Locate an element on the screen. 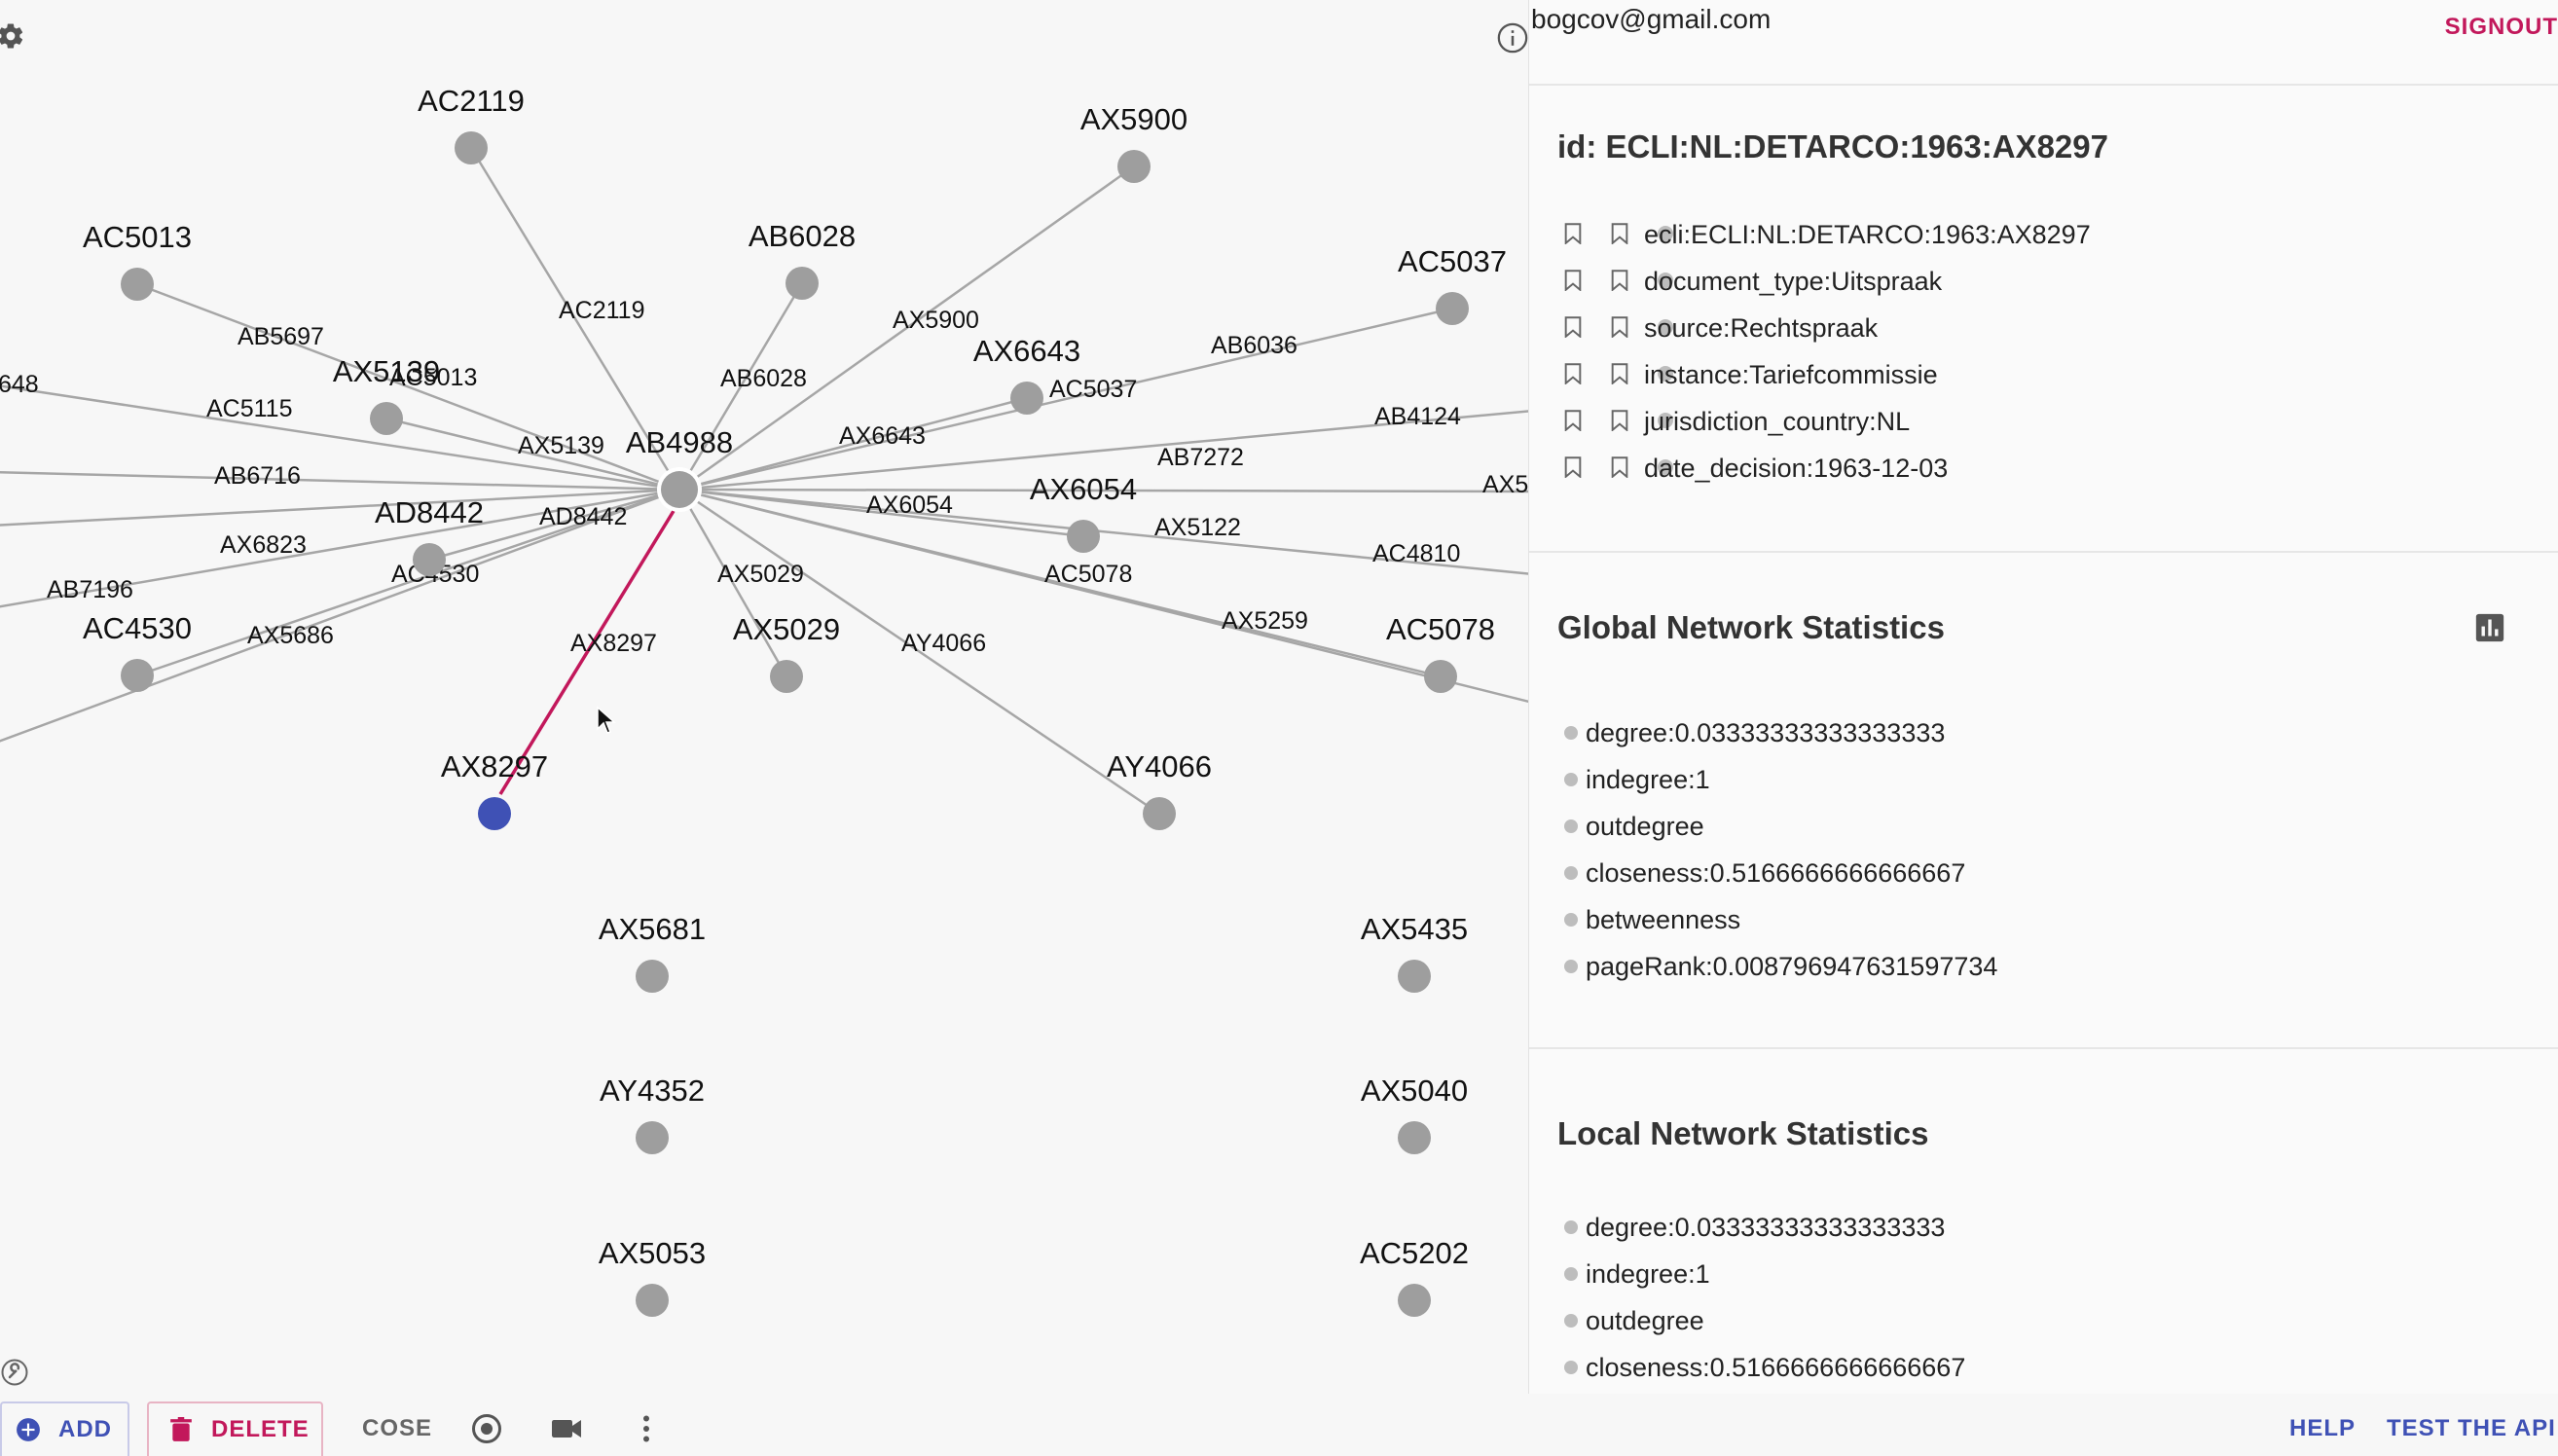 This screenshot has width=2558, height=1456. edge-label: AC5078 is located at coordinates (1088, 574).